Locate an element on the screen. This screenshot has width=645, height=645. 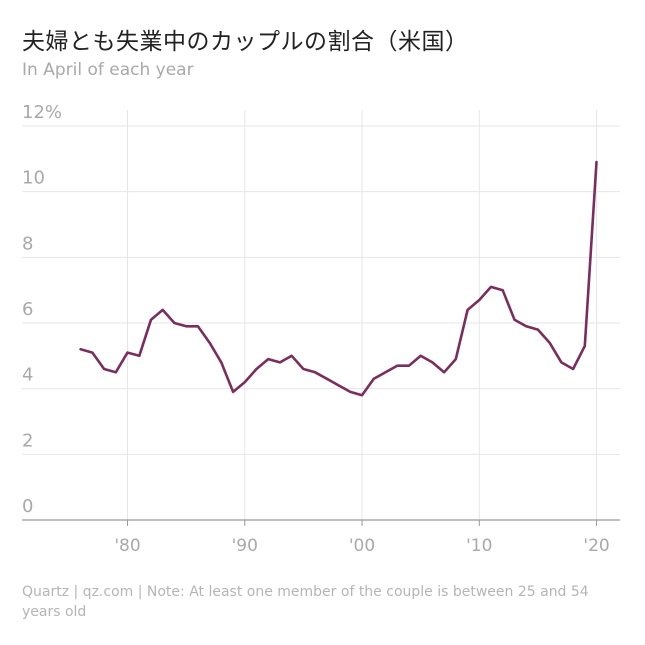
x-tick-label: '20 is located at coordinates (596, 546).